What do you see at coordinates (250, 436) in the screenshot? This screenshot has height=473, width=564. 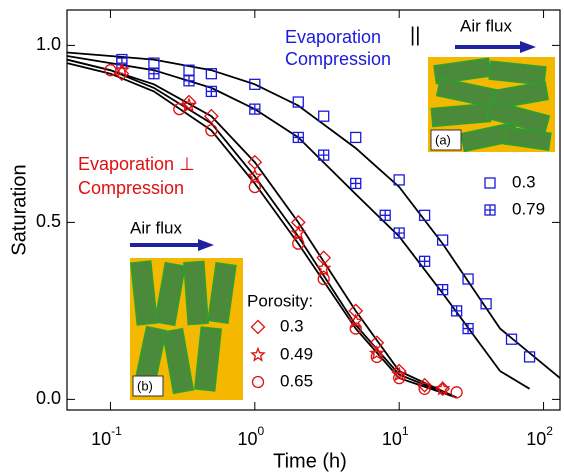 I see `x-tick-label: 10⁰` at bounding box center [250, 436].